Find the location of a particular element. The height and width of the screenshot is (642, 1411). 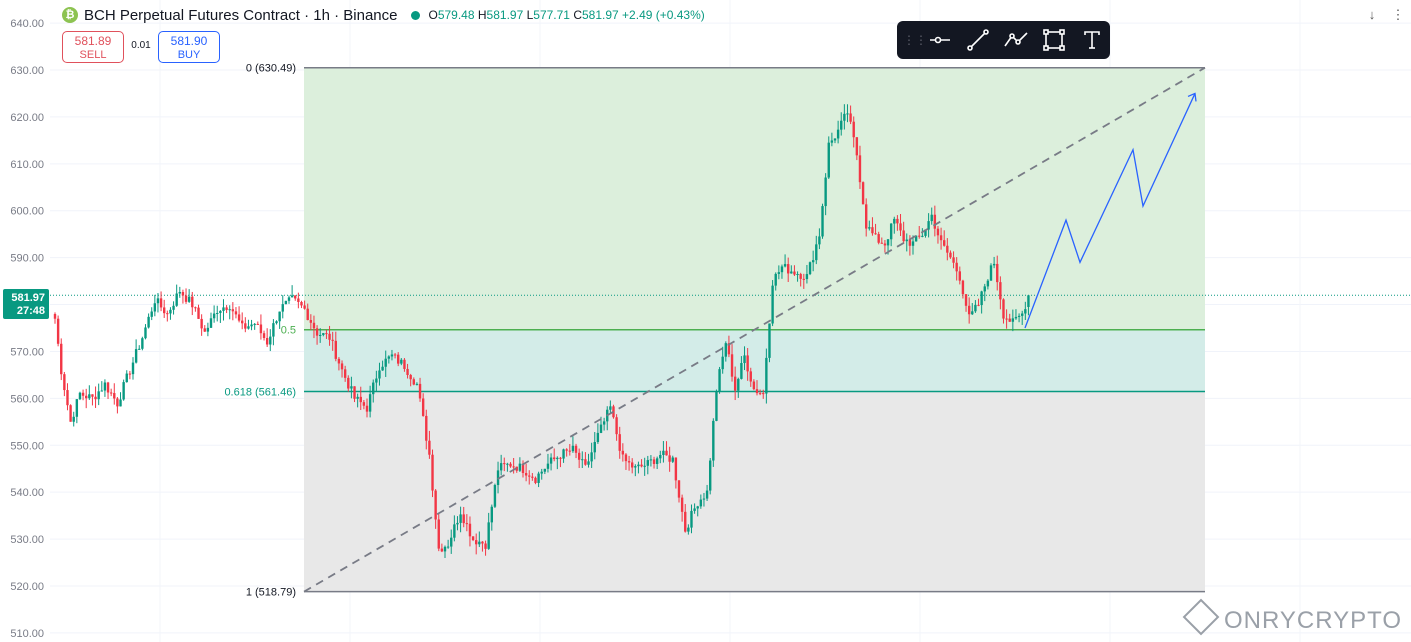

bar-countdown: 27:48 is located at coordinates (30, 311).